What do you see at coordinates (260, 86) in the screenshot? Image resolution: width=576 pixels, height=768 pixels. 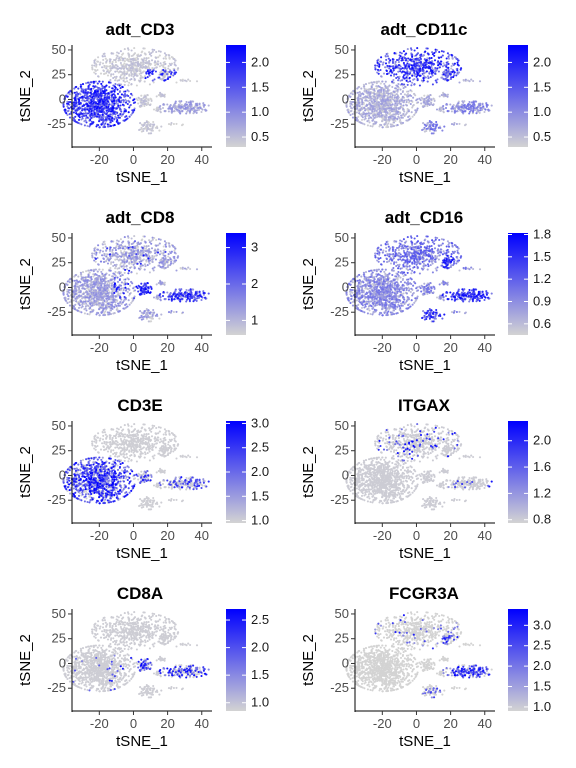 I see `legend-tick-label: 1.5` at bounding box center [260, 86].